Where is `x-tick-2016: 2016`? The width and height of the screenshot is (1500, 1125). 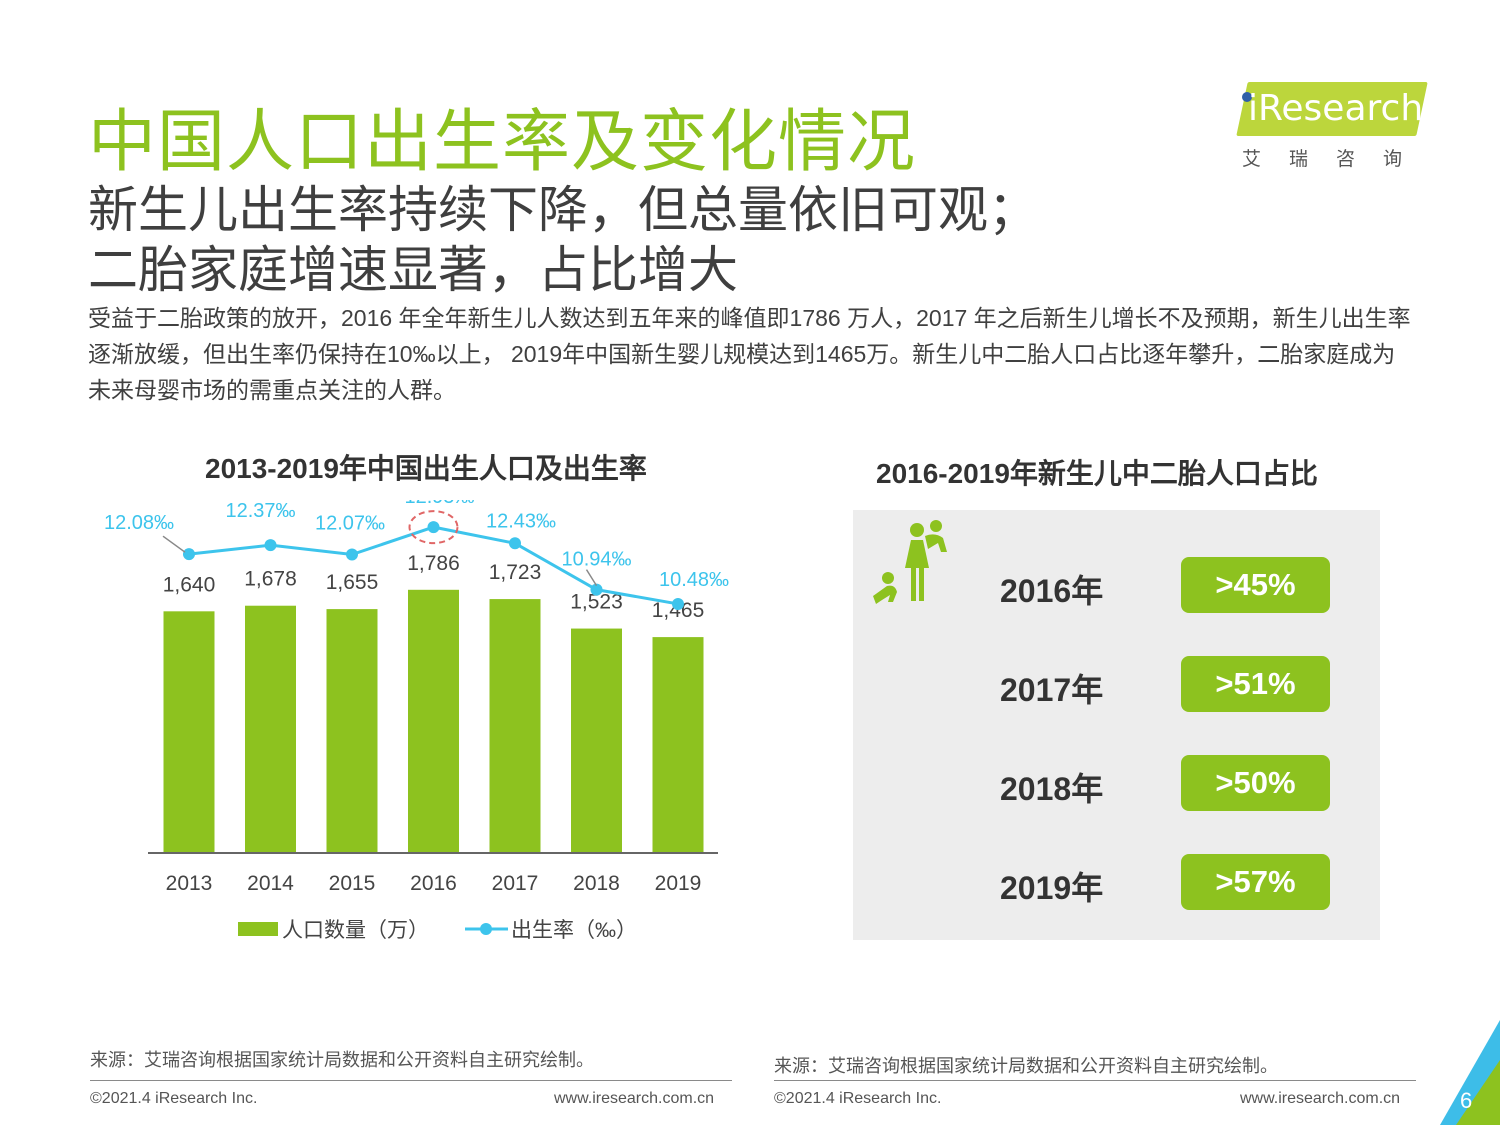
x-tick-2016: 2016 is located at coordinates (433, 883).